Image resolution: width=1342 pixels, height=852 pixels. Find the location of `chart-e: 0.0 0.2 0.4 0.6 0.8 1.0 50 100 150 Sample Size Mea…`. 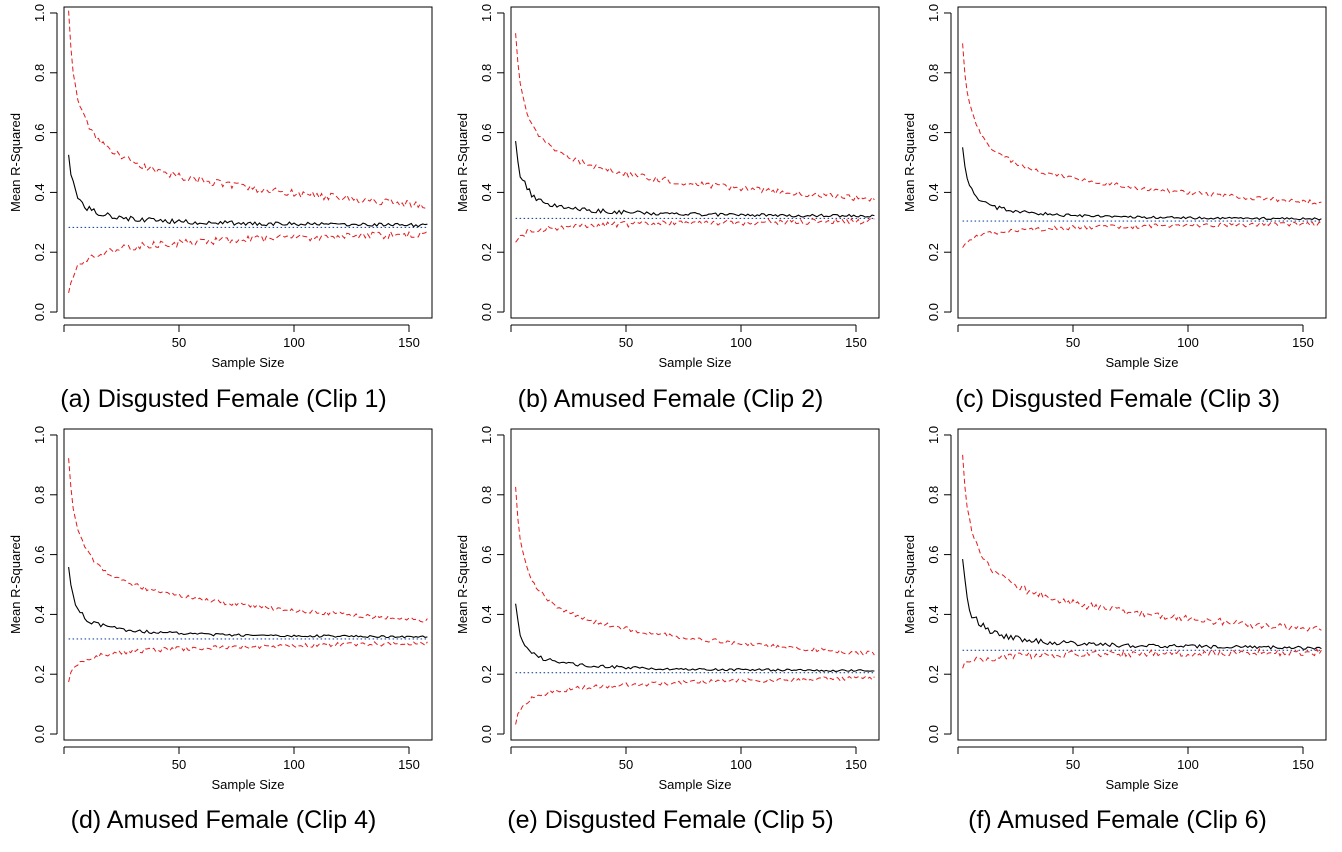

chart-e: 0.0 0.2 0.4 0.6 0.8 1.0 50 100 150 Sample Size Mea… is located at coordinates (667, 609).